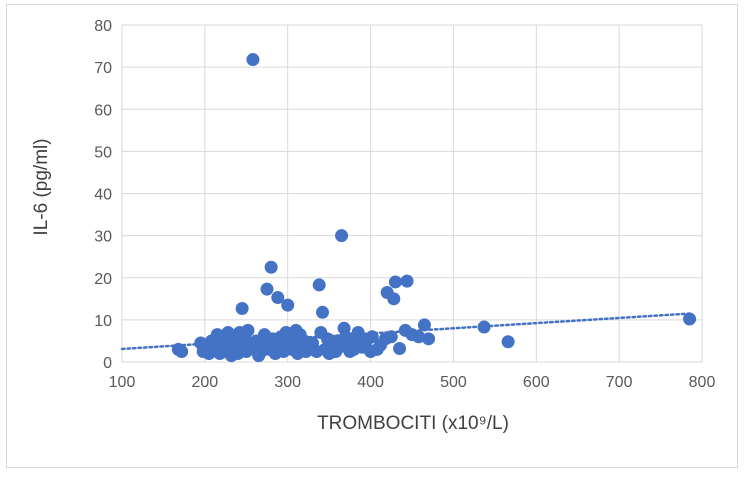  Describe the element at coordinates (103, 68) in the screenshot. I see `y-tick-label: 70` at that location.